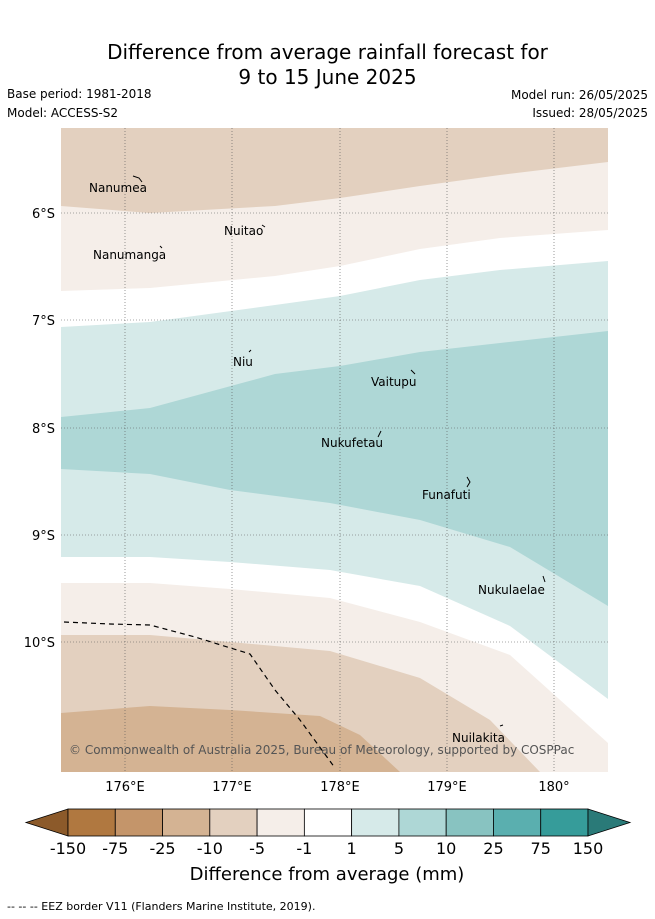 The height and width of the screenshot is (919, 655). What do you see at coordinates (43, 214) in the screenshot?
I see `lat-label: 6°S` at bounding box center [43, 214].